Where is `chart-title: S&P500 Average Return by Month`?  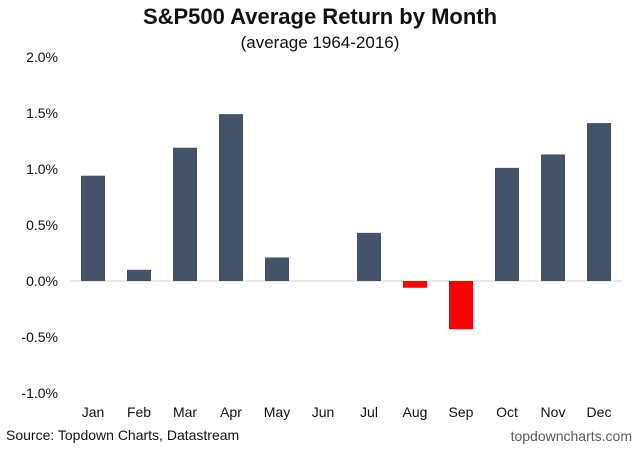 chart-title: S&P500 Average Return by Month is located at coordinates (320, 16).